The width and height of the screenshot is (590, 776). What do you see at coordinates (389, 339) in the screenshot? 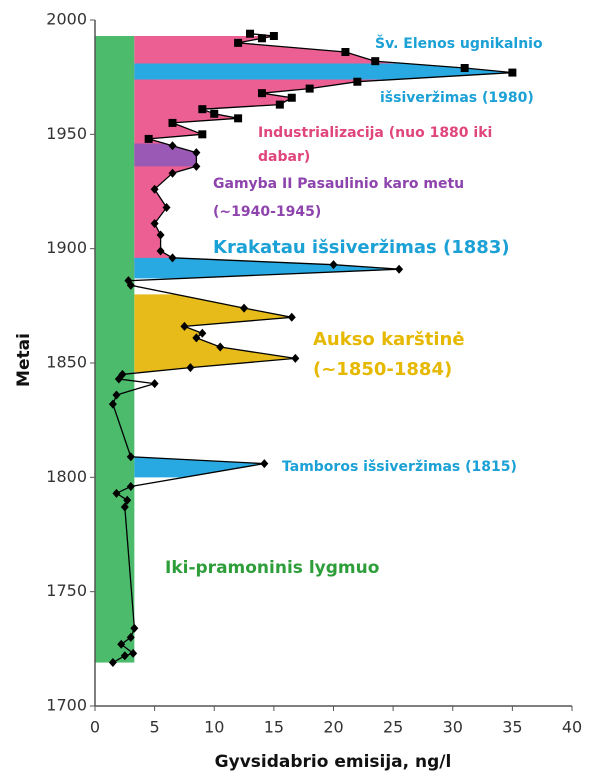
I see `annotation: Aukso karštinė` at bounding box center [389, 339].